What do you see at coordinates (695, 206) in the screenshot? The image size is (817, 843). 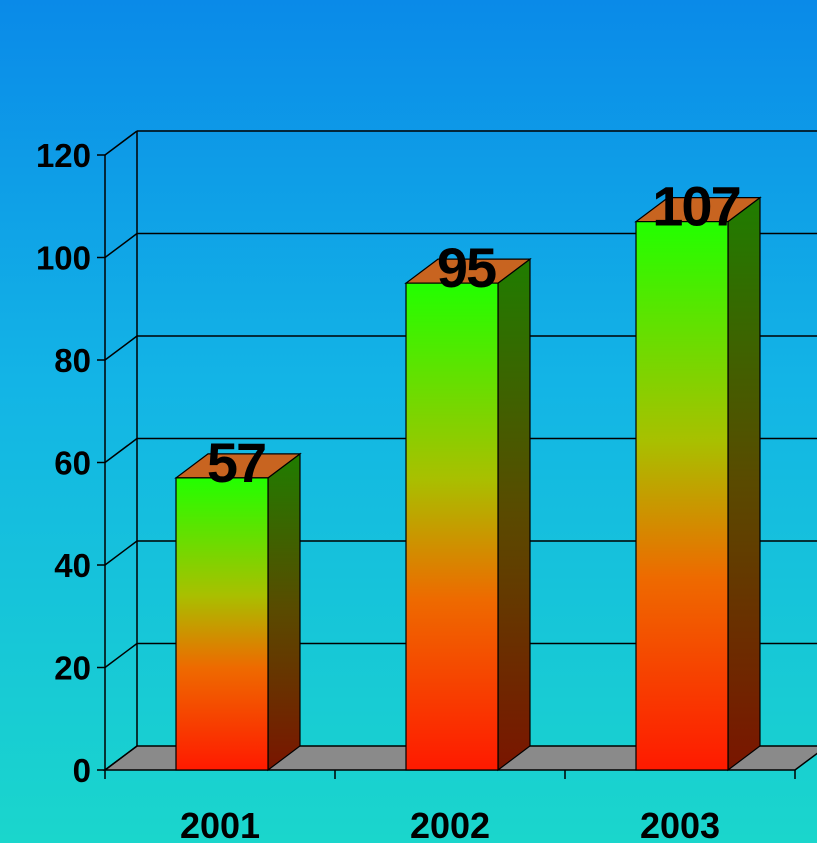 I see `data-label: 107` at bounding box center [695, 206].